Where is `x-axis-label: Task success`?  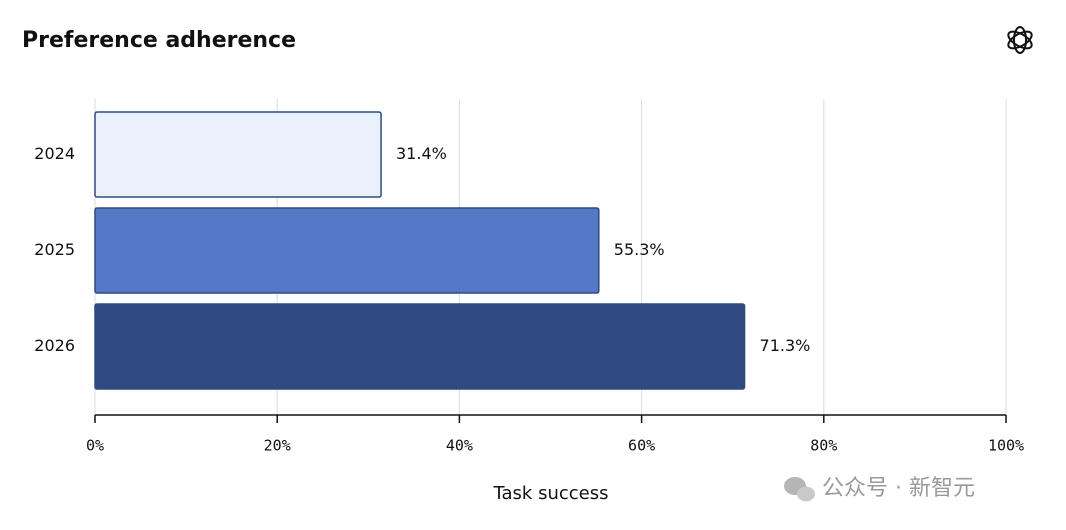 x-axis-label: Task success is located at coordinates (551, 493).